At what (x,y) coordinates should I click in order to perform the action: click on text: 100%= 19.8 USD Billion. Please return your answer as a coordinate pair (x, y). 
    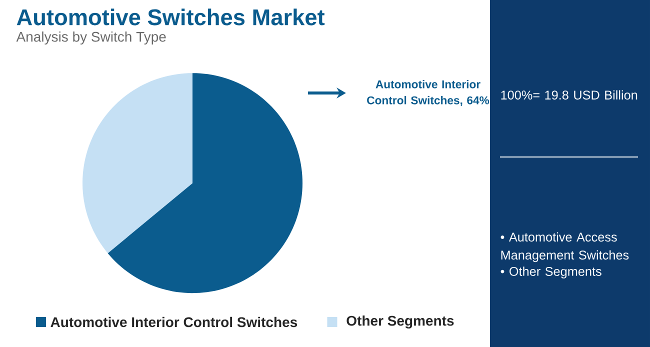
    Looking at the image, I should click on (569, 95).